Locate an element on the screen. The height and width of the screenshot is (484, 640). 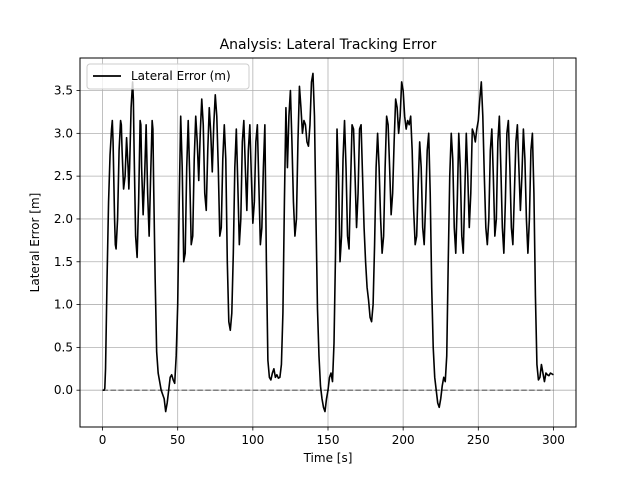
legend-box is located at coordinates (168, 76).